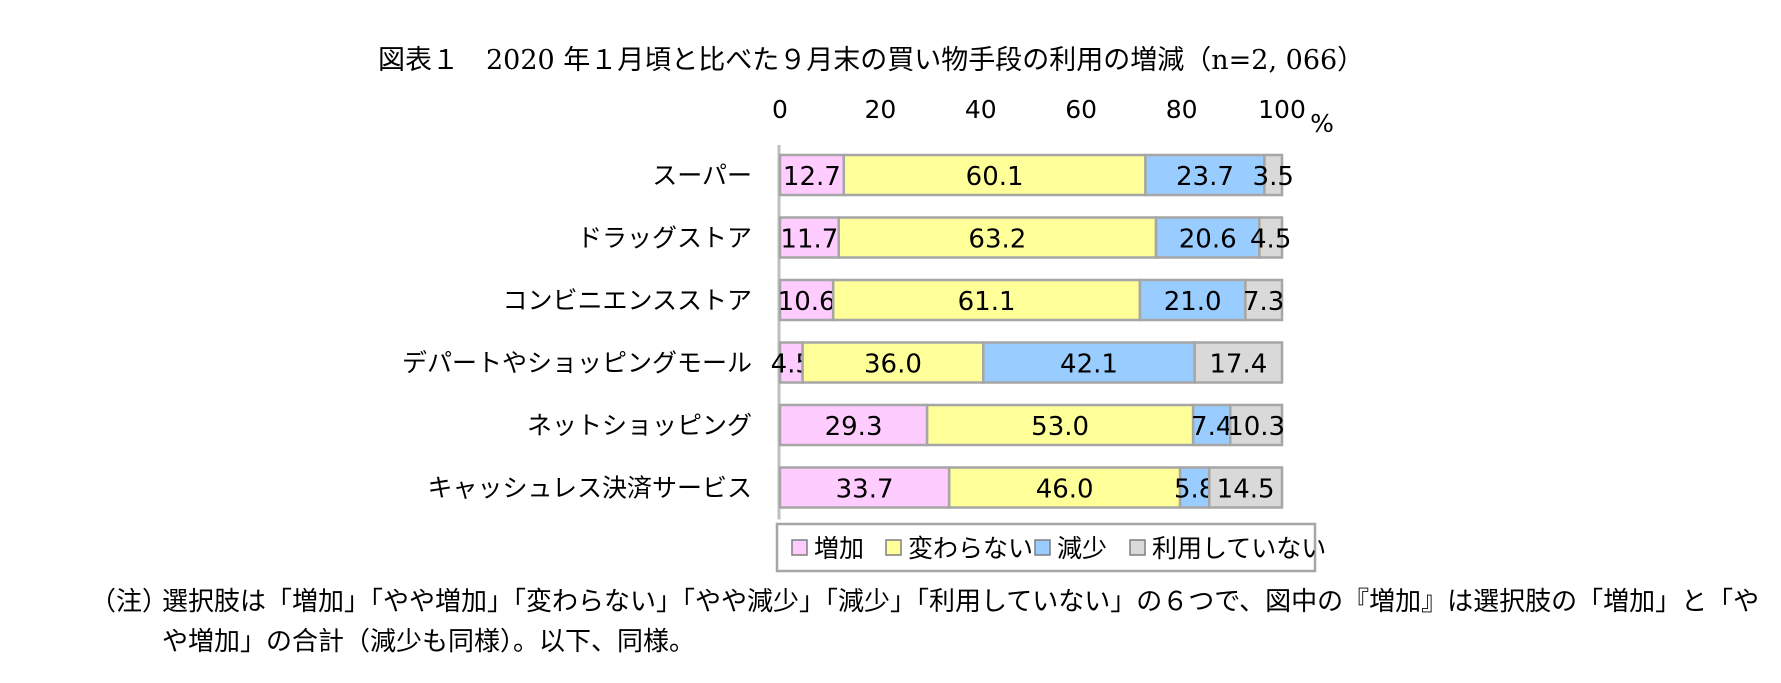  I want to click on legend-item-label: 増加, so click(839, 548).